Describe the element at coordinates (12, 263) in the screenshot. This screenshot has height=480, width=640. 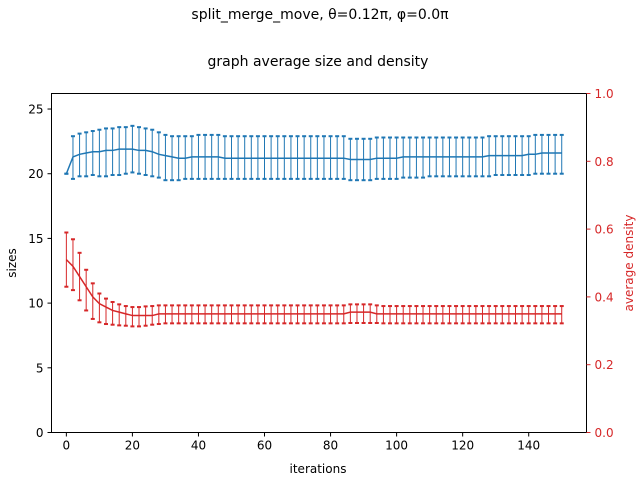
I see `left-y-axis-label: sizes` at that location.